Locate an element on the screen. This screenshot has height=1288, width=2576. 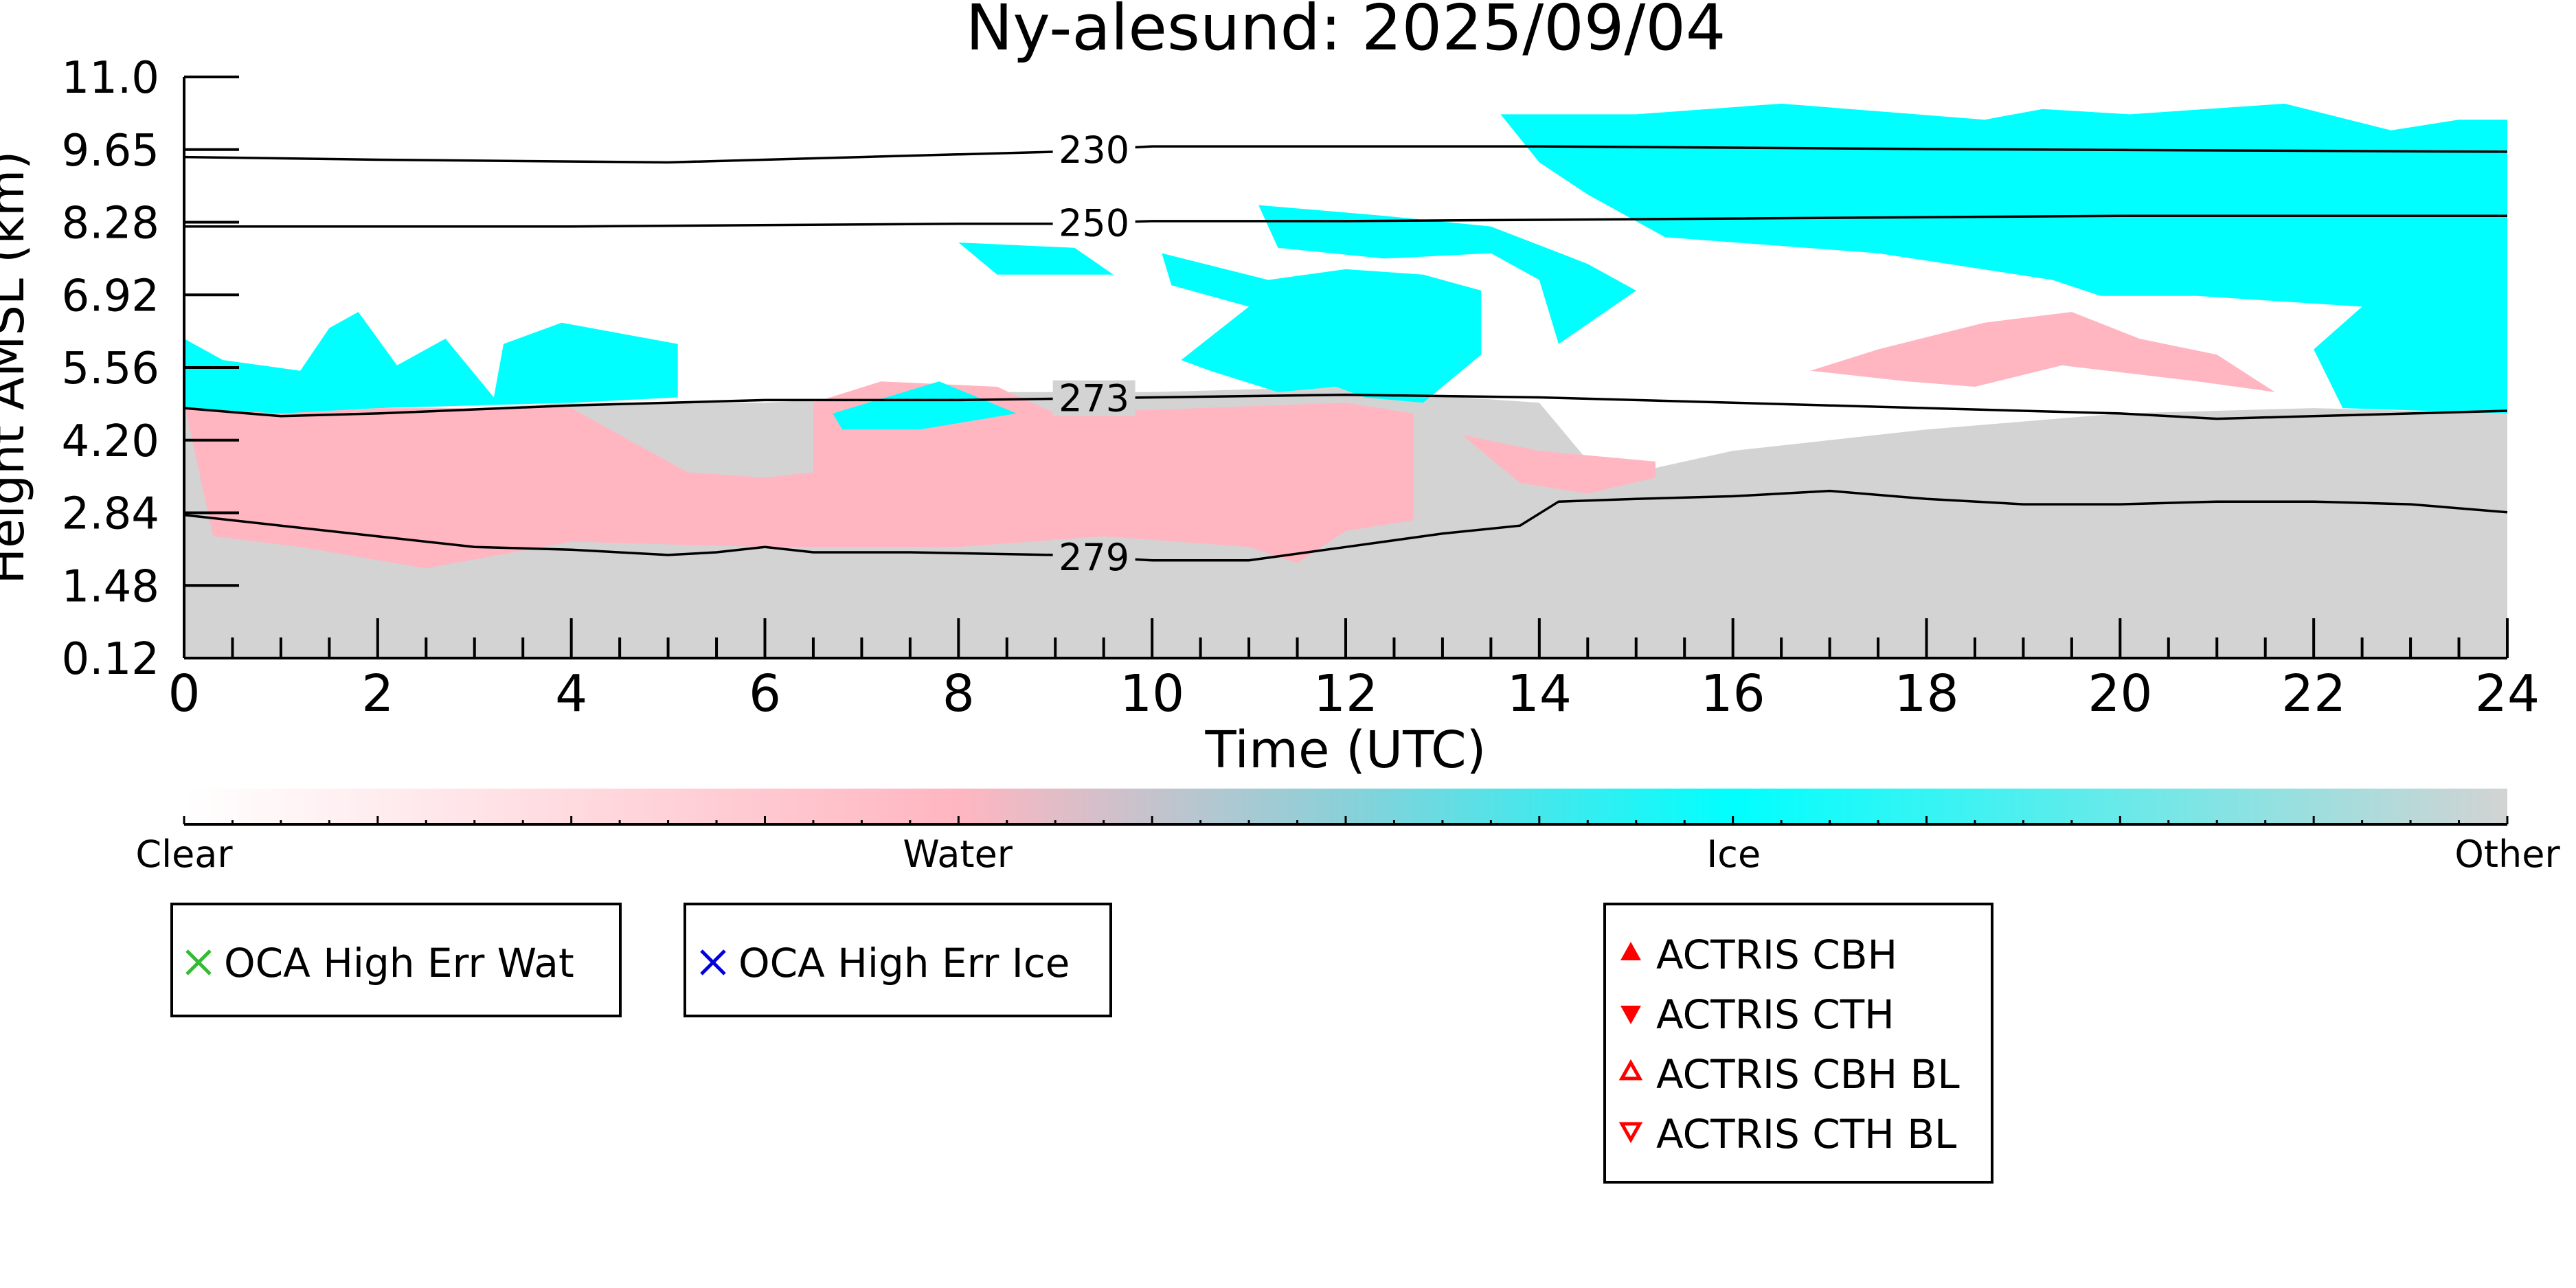
x-tick-label: 6 is located at coordinates (765, 693).